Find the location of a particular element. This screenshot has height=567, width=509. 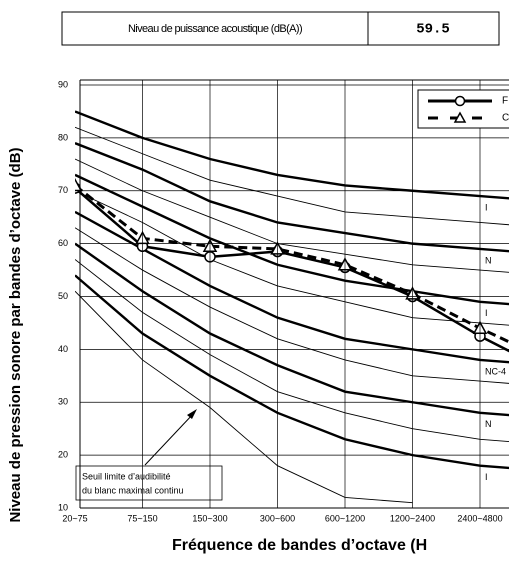

y-tick-label: 90 is located at coordinates (63, 84).